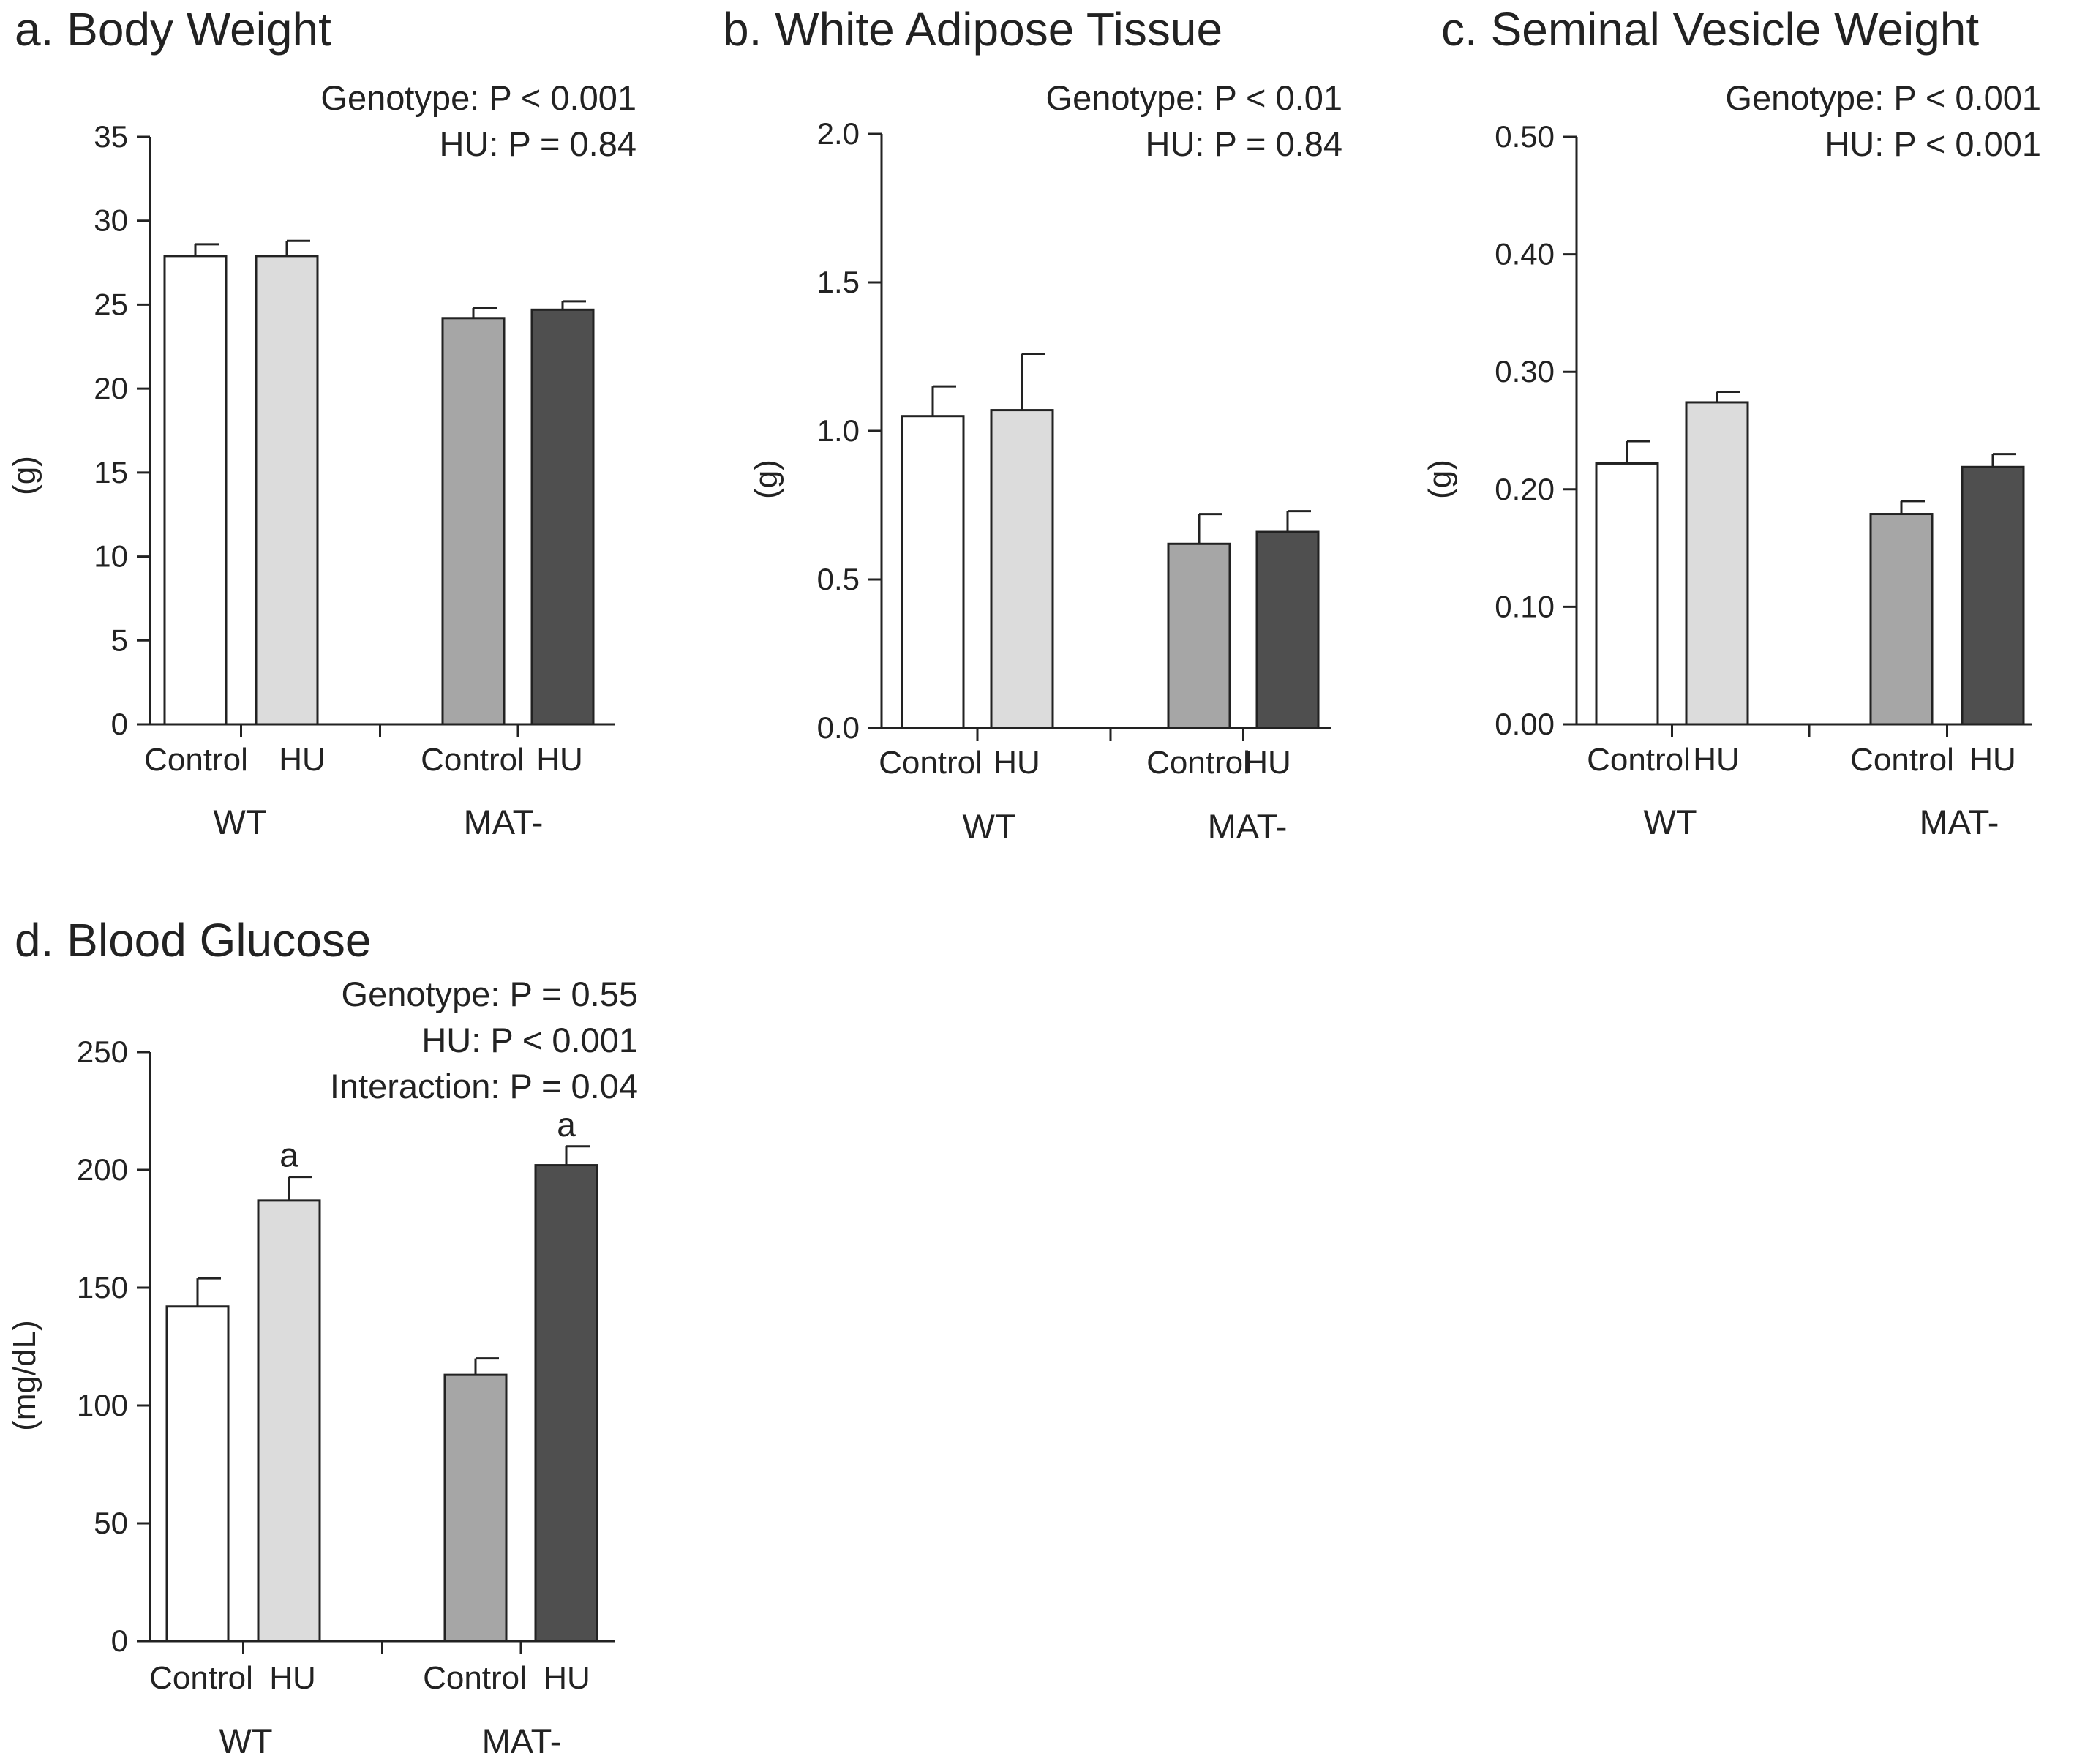  I want to click on y-tick-label: 0.40, so click(1525, 254).